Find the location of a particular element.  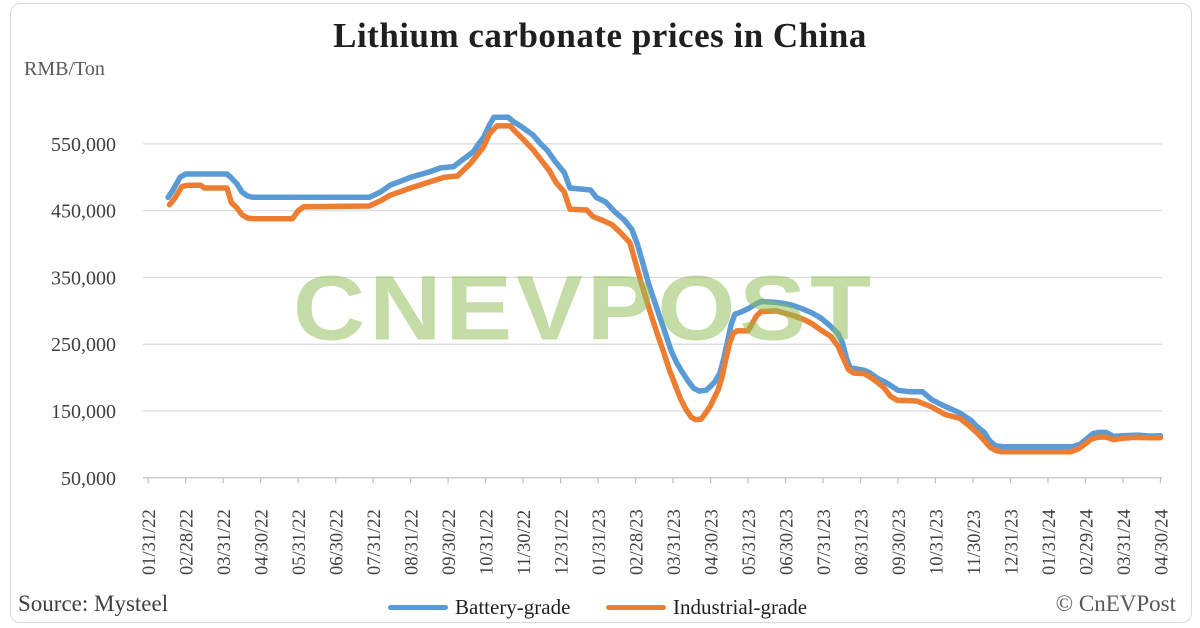

legend-item-industrial-grade: Industrial-grade is located at coordinates (706, 607).